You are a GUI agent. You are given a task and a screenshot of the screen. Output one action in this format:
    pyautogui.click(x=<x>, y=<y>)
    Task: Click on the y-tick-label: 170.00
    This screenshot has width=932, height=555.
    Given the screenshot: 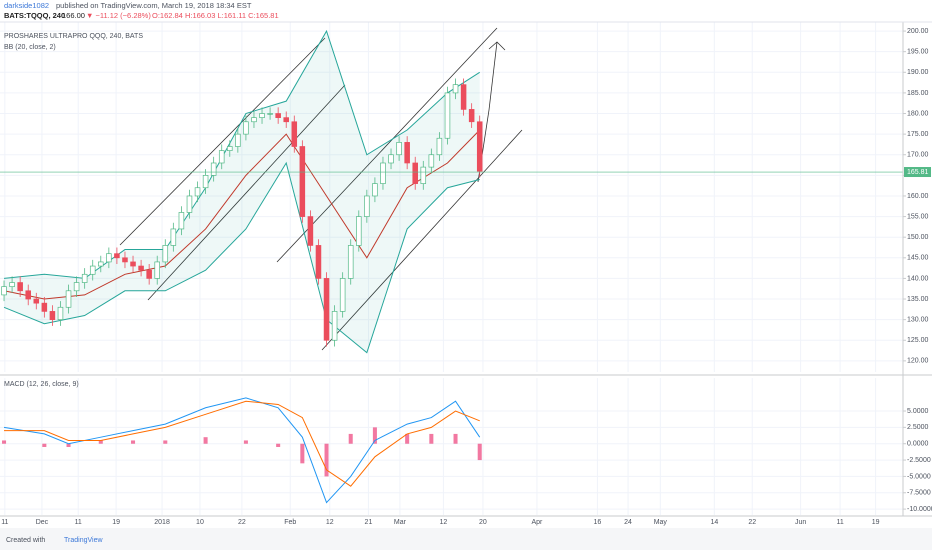 What is the action you would take?
    pyautogui.click(x=918, y=155)
    